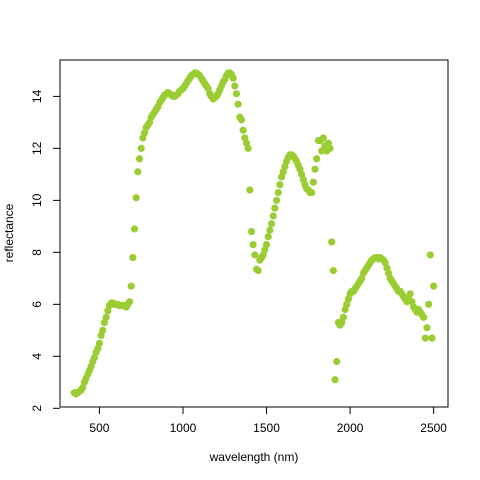  Describe the element at coordinates (433, 428) in the screenshot. I see `x-tick-label: 2500` at that location.